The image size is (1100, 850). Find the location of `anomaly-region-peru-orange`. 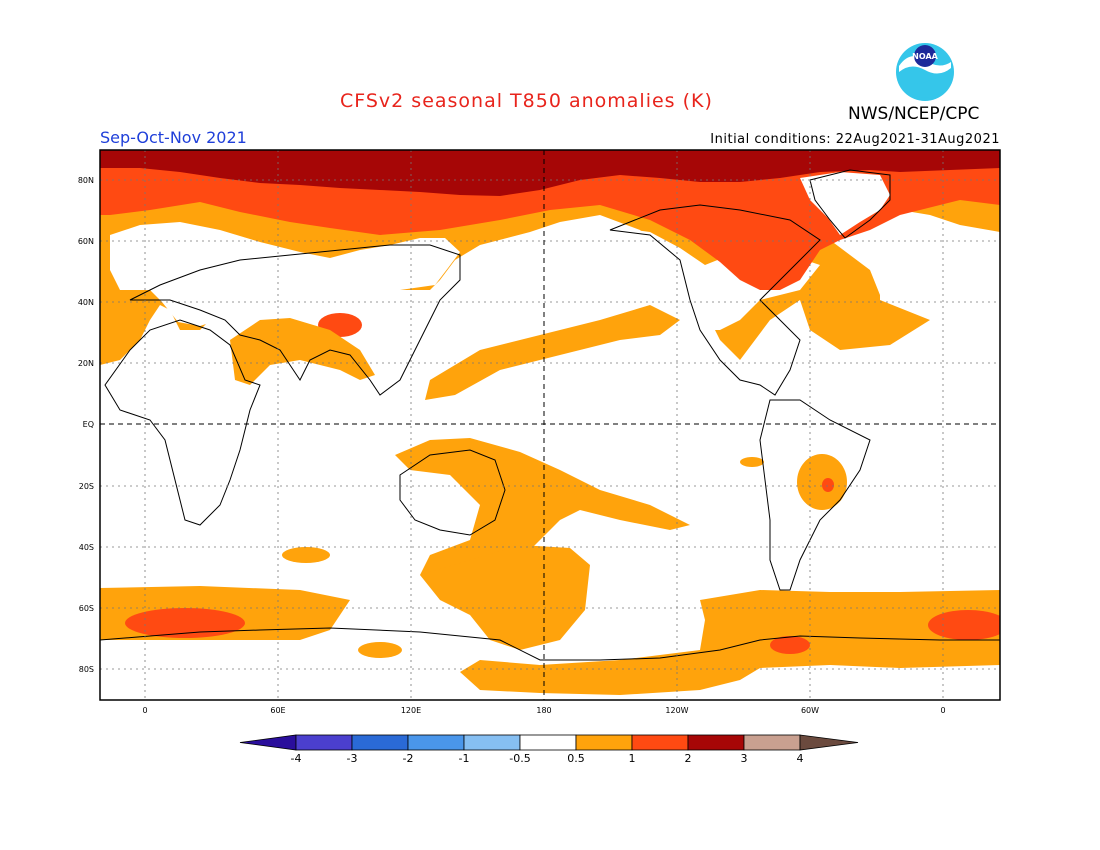

anomaly-region-peru-orange is located at coordinates (752, 462).